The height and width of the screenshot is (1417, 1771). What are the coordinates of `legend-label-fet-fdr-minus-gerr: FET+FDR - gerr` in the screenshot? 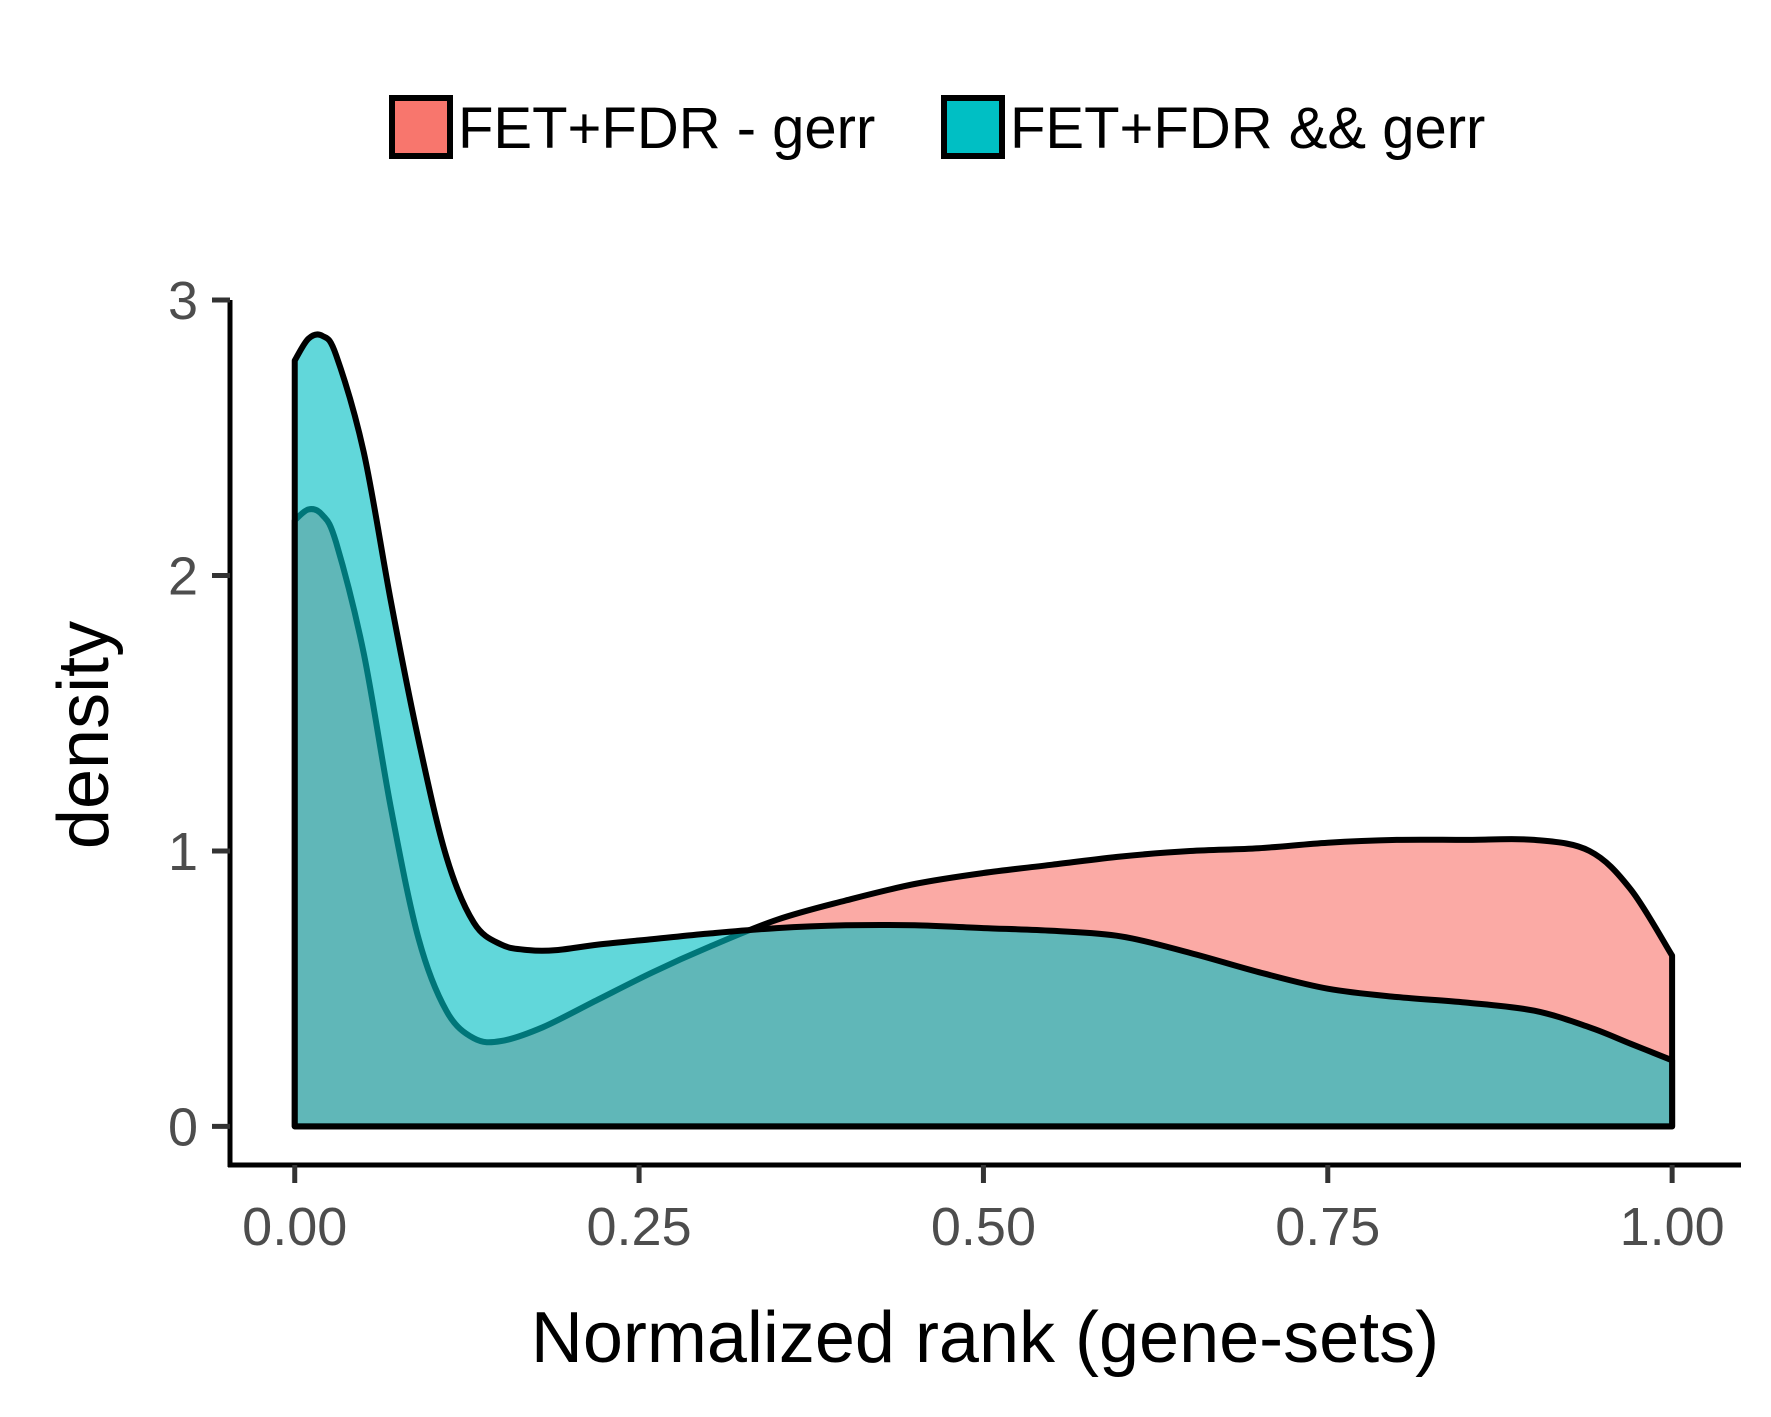 It's located at (666, 128).